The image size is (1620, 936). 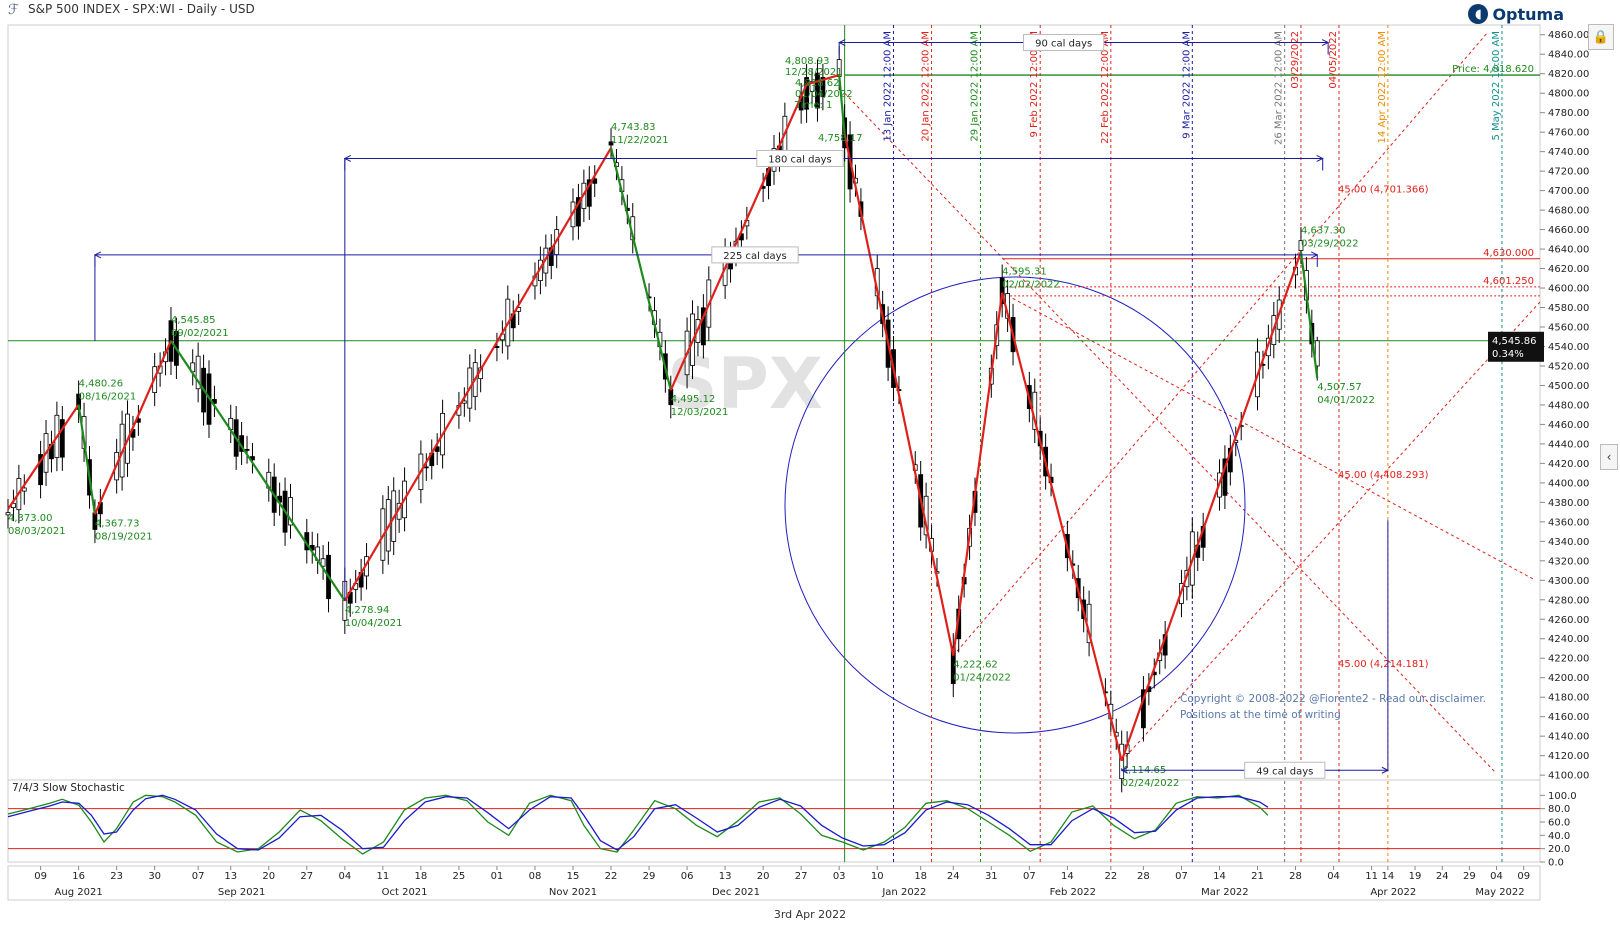 I want to click on x-month-label: Nov 2021, so click(x=573, y=892).